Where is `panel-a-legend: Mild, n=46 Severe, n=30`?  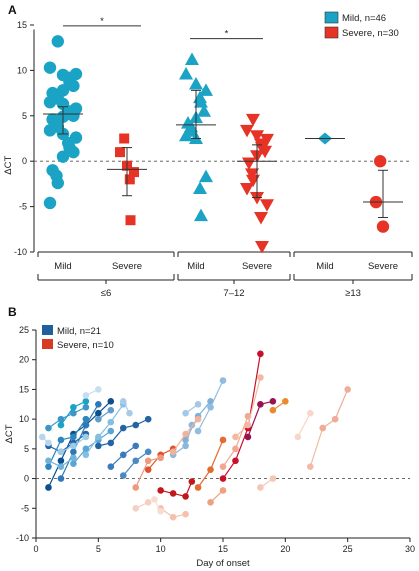 panel-a-legend: Mild, n=46 Severe, n=30 is located at coordinates (361, 25).